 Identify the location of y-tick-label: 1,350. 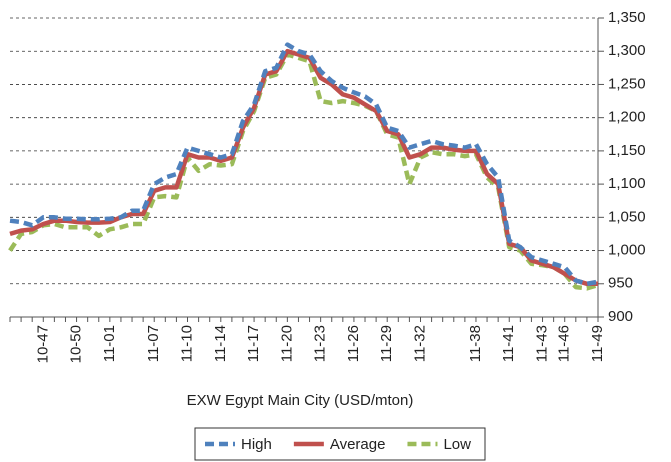
(627, 17).